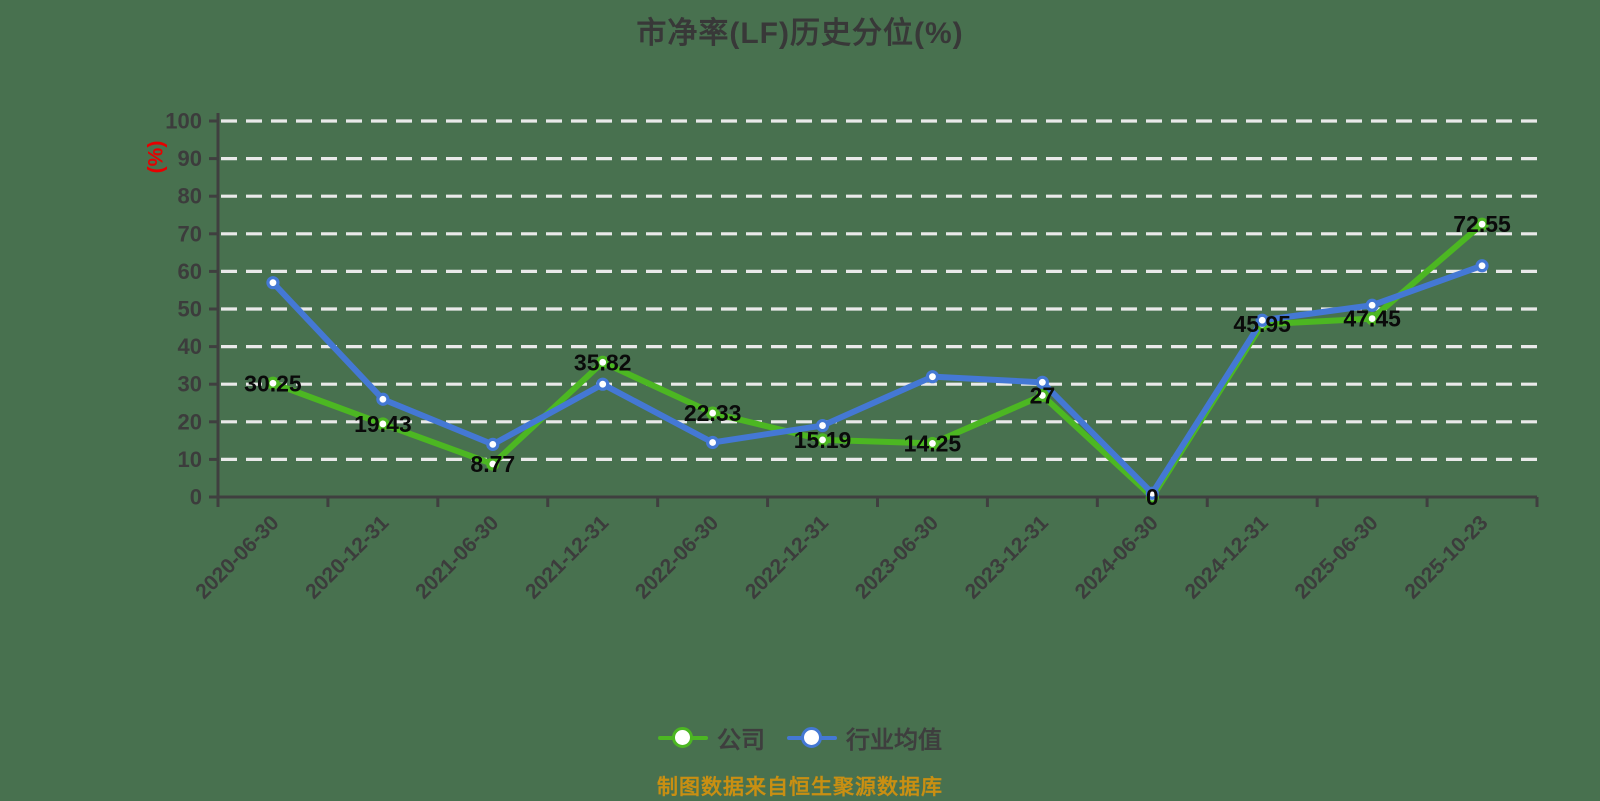 Image resolution: width=1600 pixels, height=801 pixels. What do you see at coordinates (237, 557) in the screenshot?
I see `x-axis-tick-label: 2020-06-30` at bounding box center [237, 557].